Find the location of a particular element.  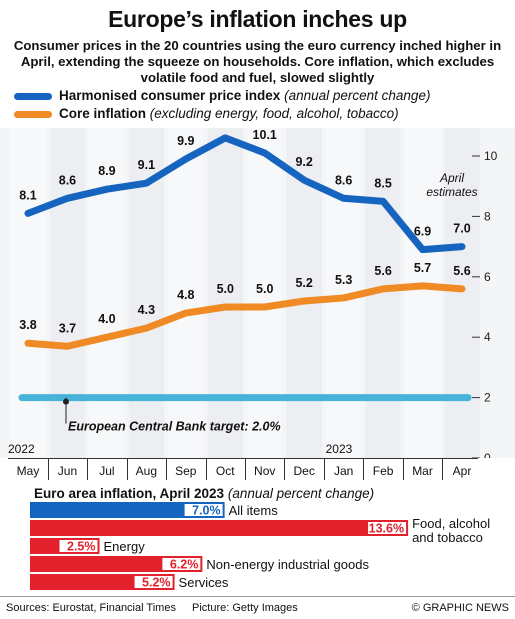

month-label: Oct is located at coordinates (225, 471).